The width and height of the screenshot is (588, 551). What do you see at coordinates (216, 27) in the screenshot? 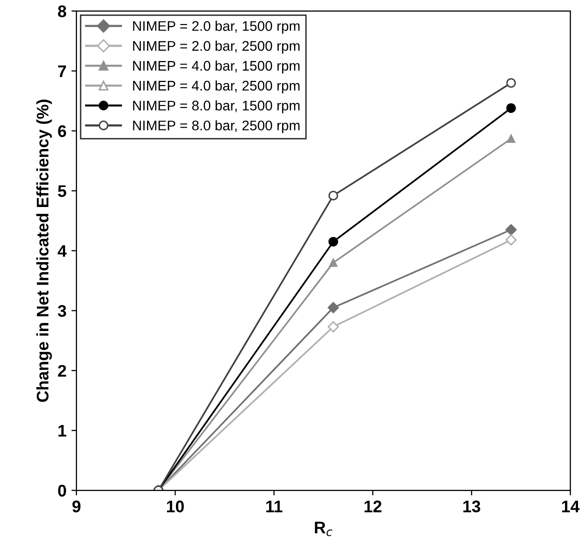
I see `legend-label: NIMEP = 2.0 bar, 1500 rpm` at bounding box center [216, 27].